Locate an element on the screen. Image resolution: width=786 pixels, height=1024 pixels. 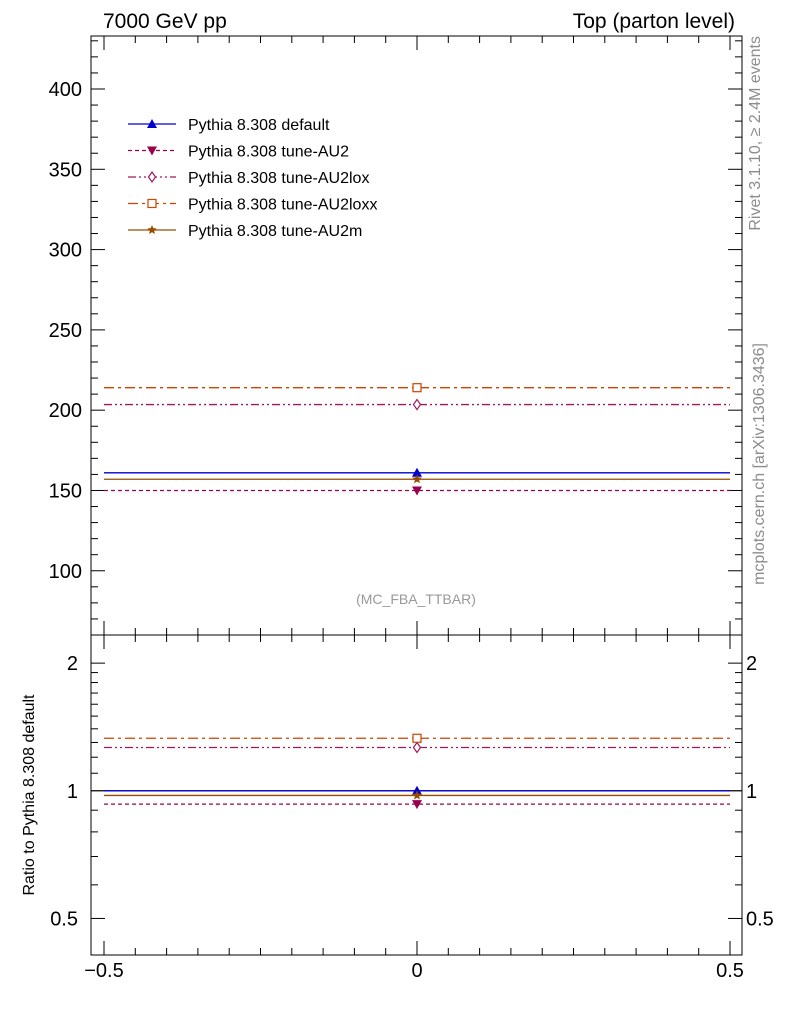
x-tick-label: 0.5 is located at coordinates (730, 971).